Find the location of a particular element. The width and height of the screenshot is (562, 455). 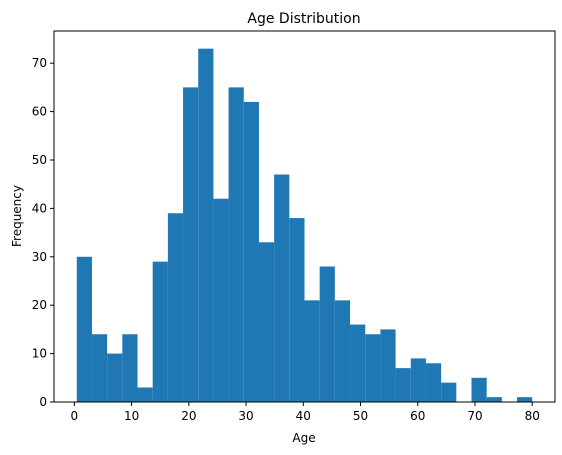

x-axis-ticks: 0 10 20 30 40 50 60 70 80 is located at coordinates (305, 412).